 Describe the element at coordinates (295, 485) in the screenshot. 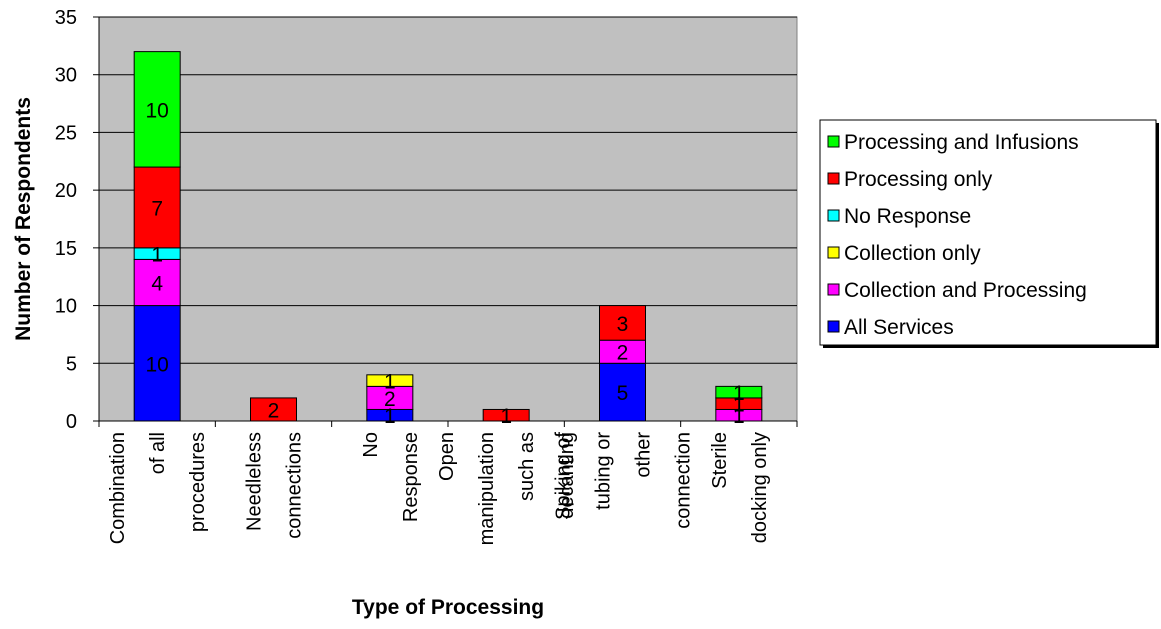

I see `x-tick-label-line: connections` at that location.